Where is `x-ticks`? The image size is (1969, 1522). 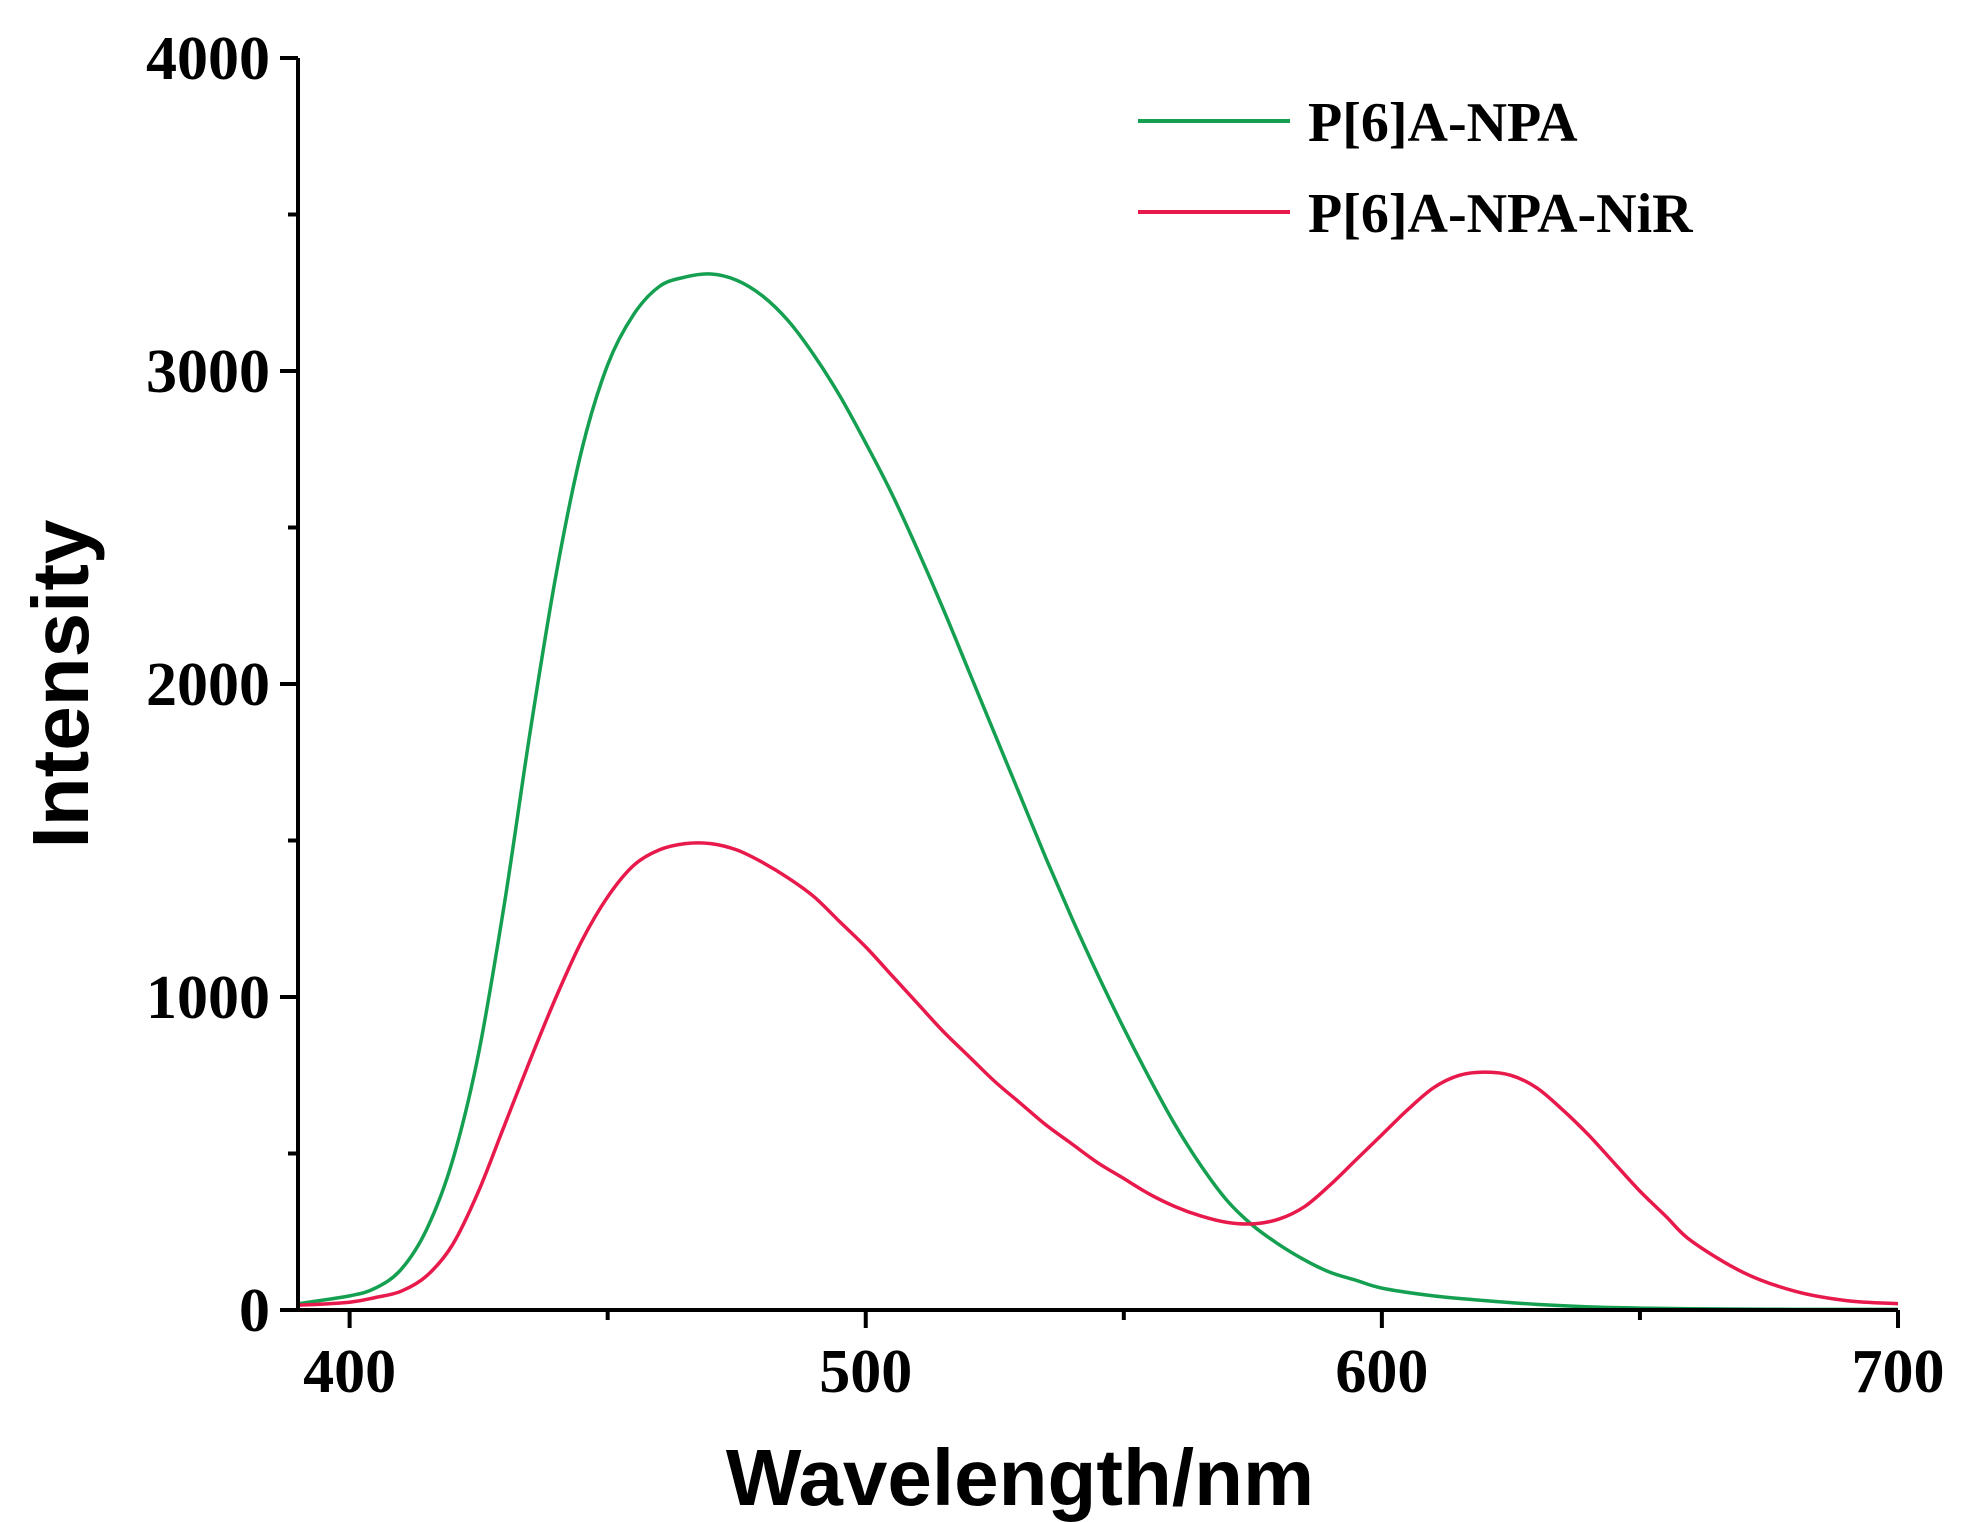
x-ticks is located at coordinates (1123, 1319).